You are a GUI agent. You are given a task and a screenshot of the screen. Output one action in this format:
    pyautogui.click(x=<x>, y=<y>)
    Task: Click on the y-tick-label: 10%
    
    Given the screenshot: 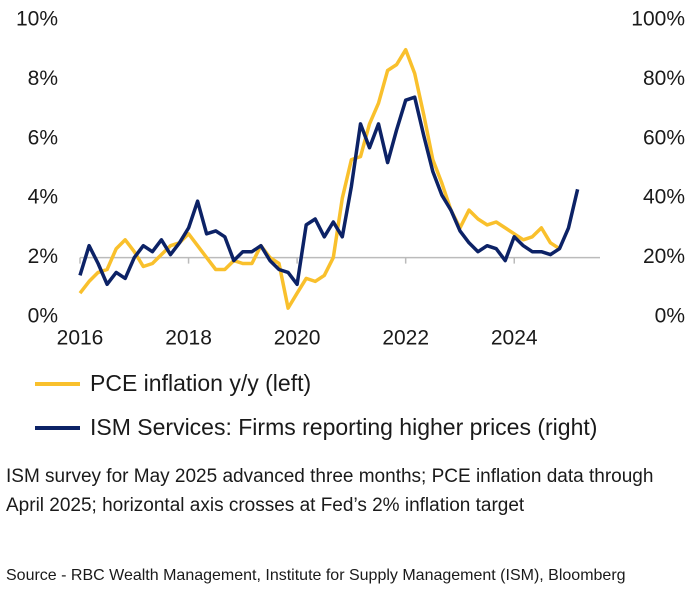 What is the action you would take?
    pyautogui.click(x=37, y=19)
    